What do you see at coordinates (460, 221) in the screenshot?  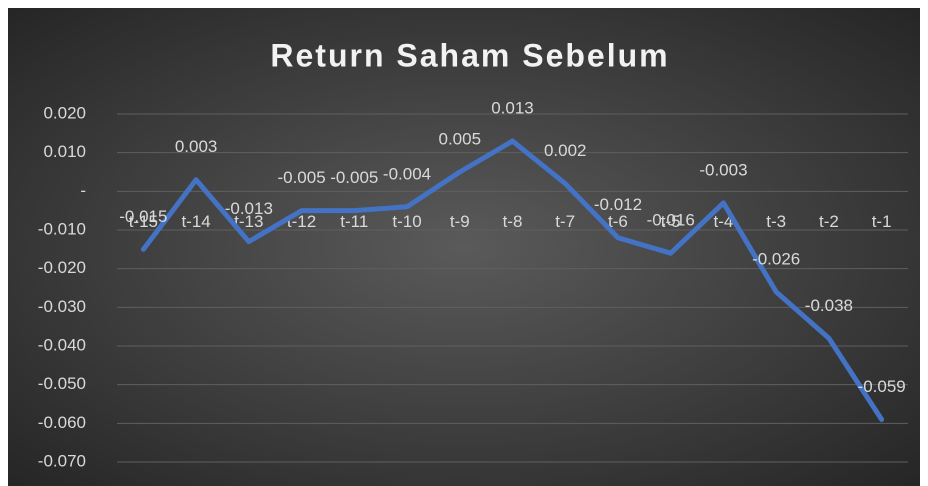 I see `x-tick-label: t-9` at bounding box center [460, 221].